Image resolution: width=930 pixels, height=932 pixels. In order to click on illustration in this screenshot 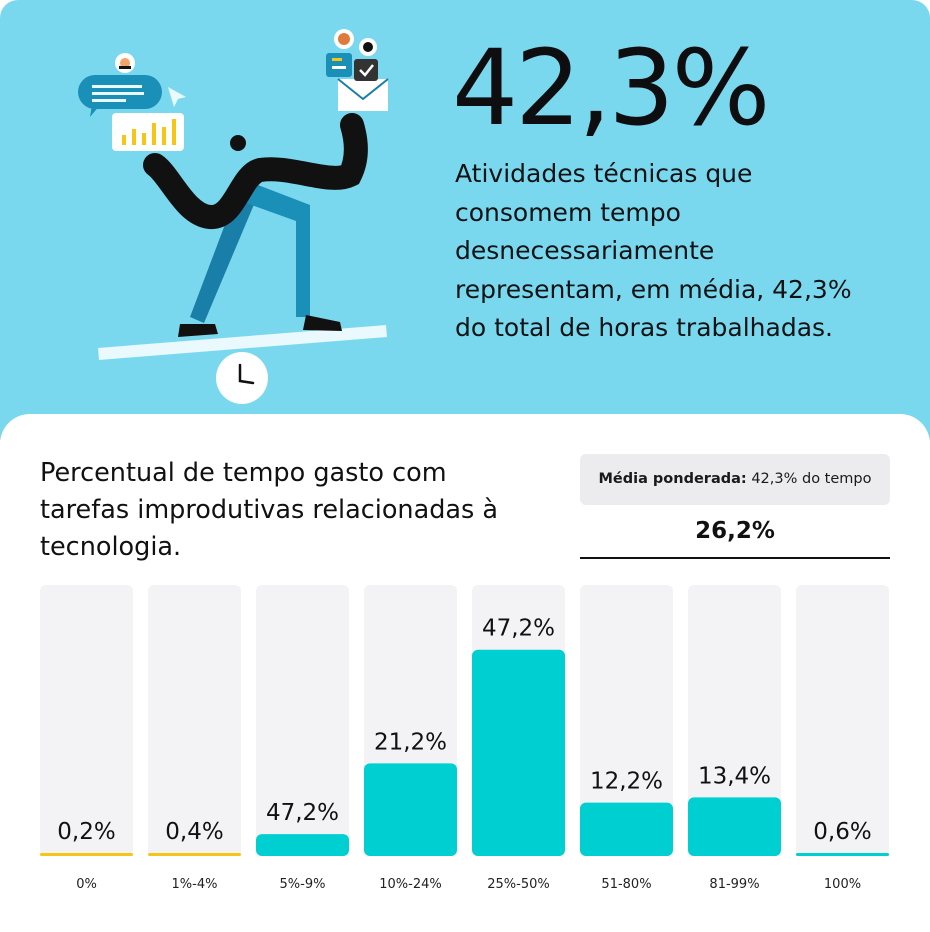, I will do `click(233, 216)`.